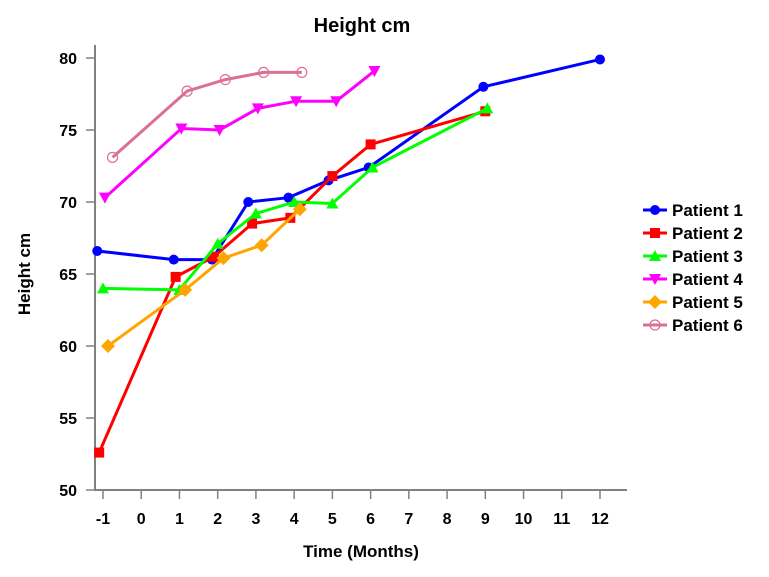 This screenshot has height=577, width=769. Describe the element at coordinates (485, 519) in the screenshot. I see `x-tick-label: 9` at that location.